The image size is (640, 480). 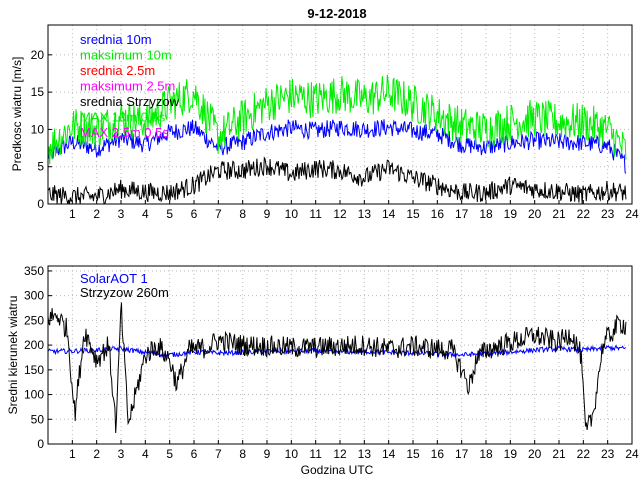 I want to click on wind-direction-x-label: Godzina UTC, so click(x=337, y=470).